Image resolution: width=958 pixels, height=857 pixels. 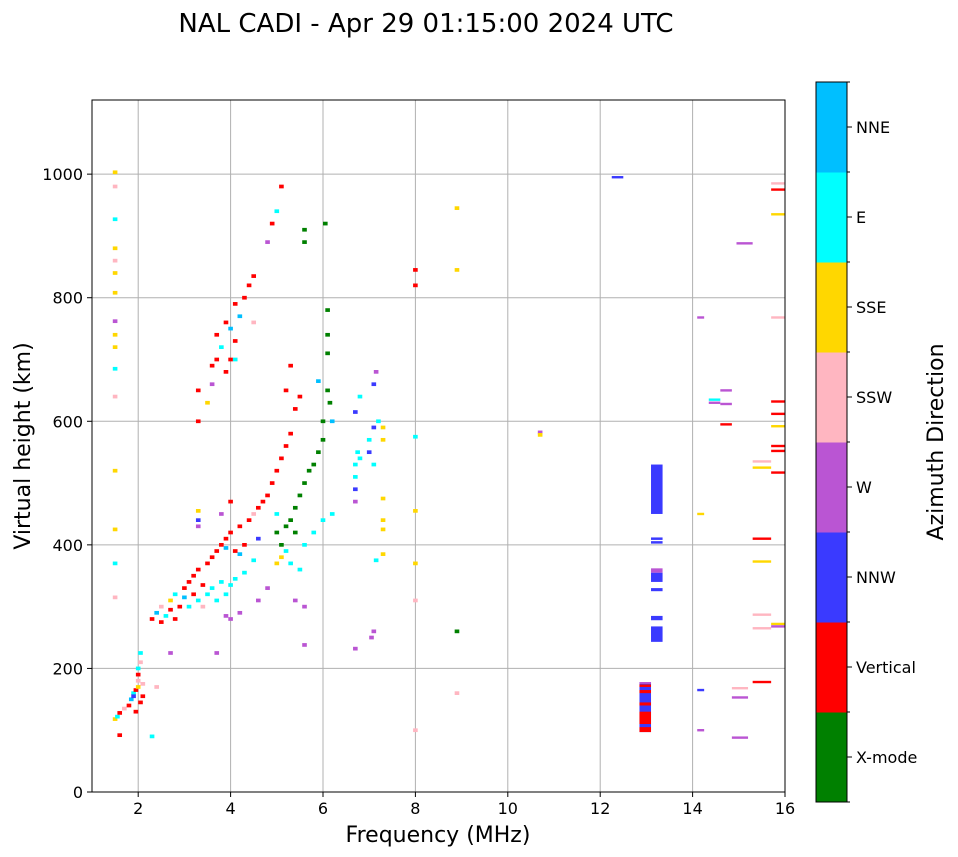 I want to click on colorbar-label: Azimuth Direction, so click(x=936, y=441).